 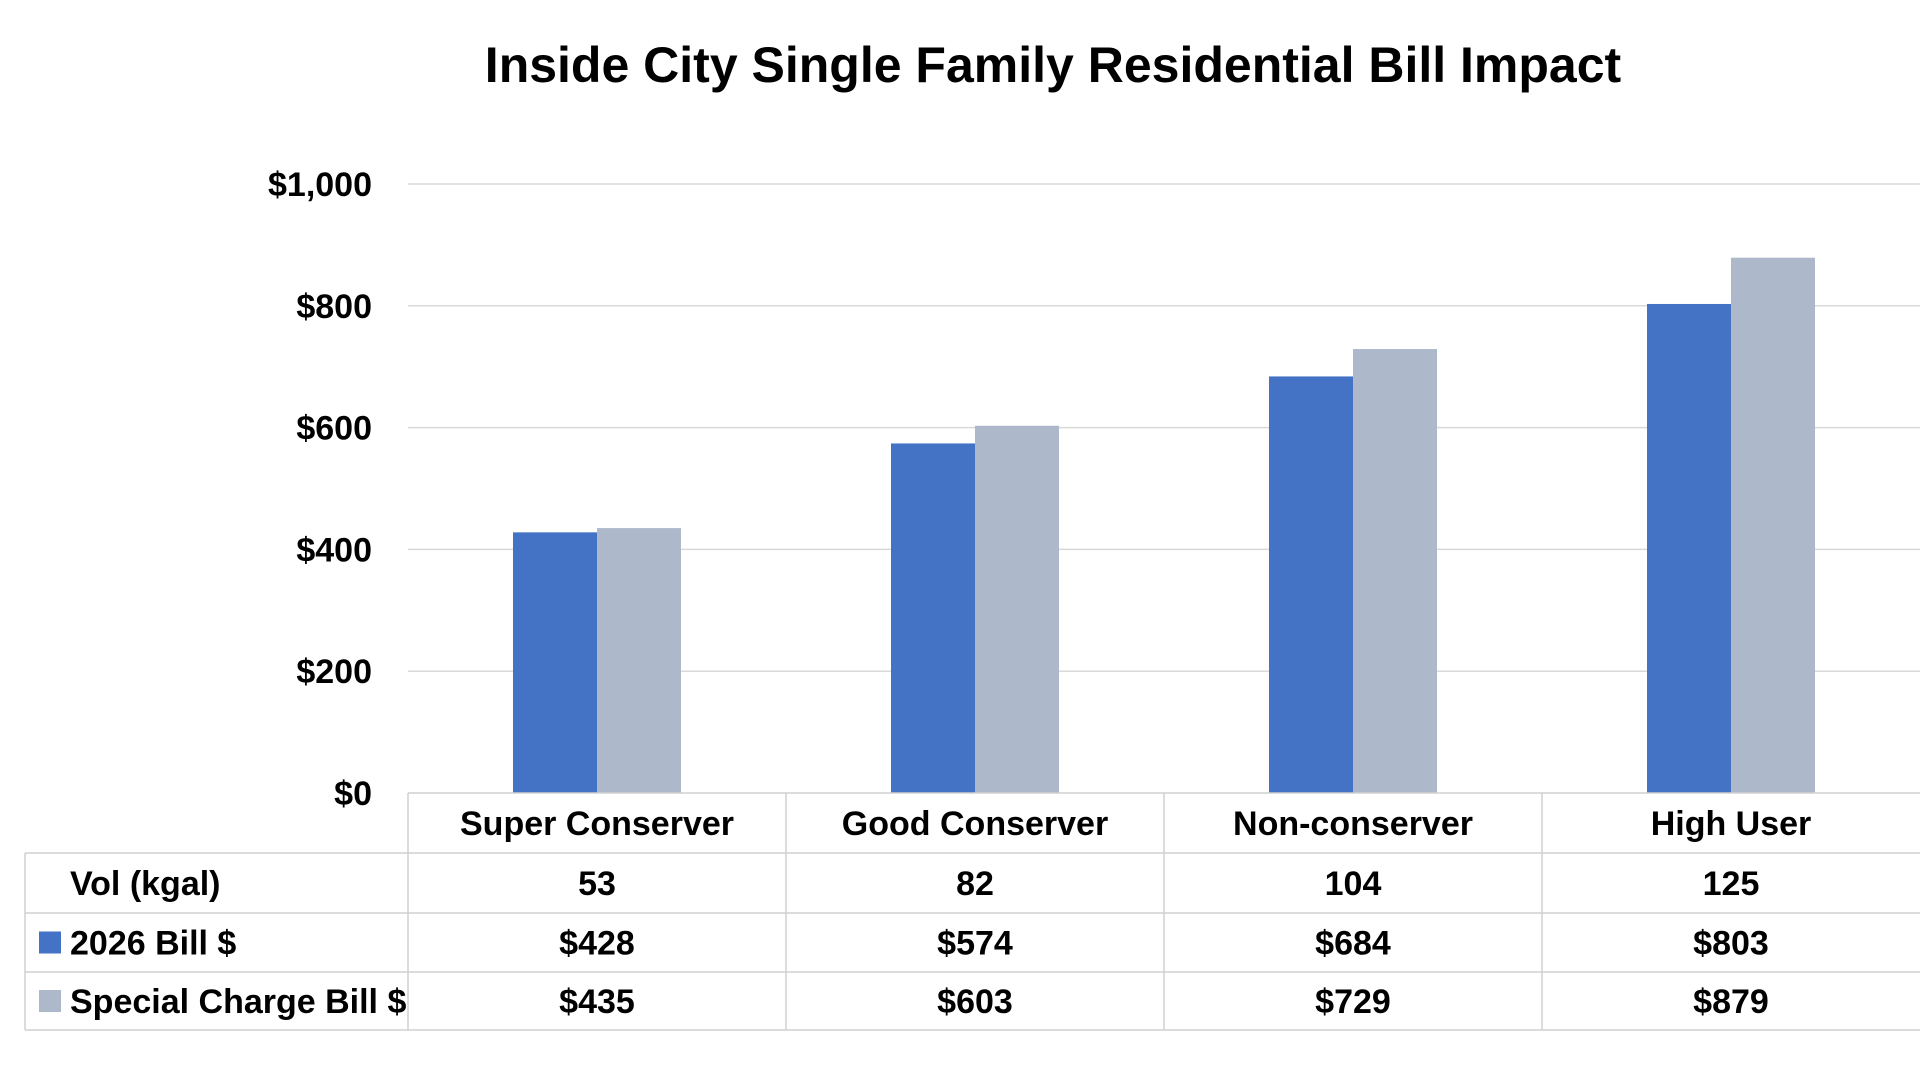 I want to click on table-row-label: 2026 Bill $, so click(x=153, y=944).